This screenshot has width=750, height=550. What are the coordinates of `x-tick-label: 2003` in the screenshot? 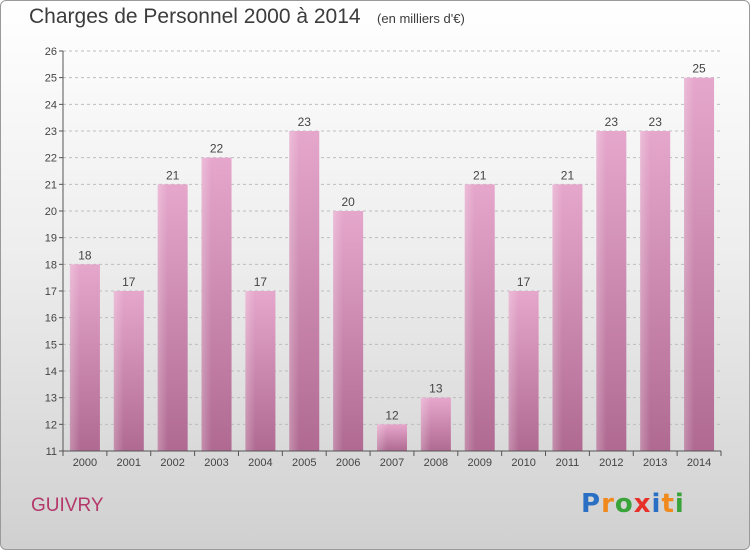 It's located at (216, 463).